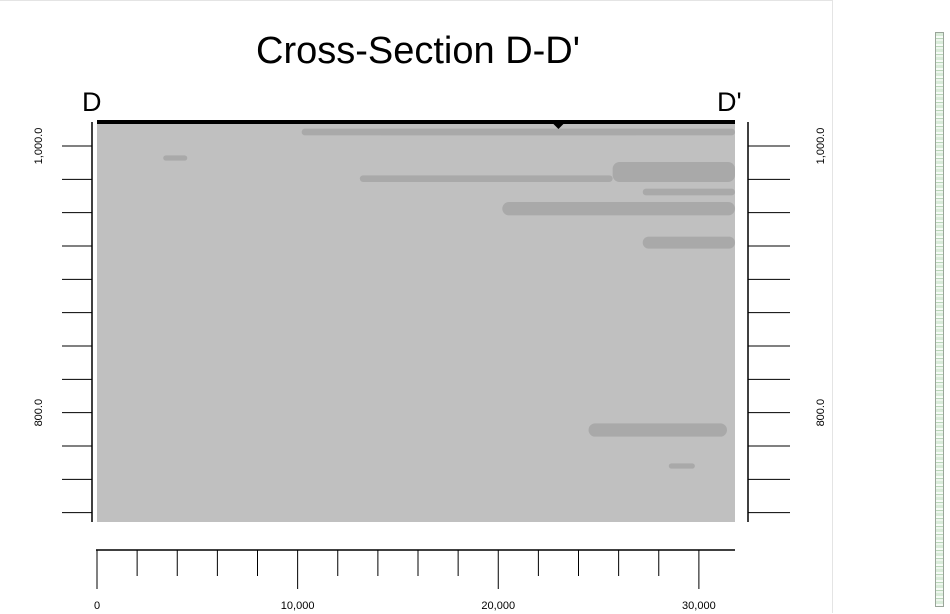 This screenshot has width=950, height=614. I want to click on section-start-label: D, so click(92, 102).